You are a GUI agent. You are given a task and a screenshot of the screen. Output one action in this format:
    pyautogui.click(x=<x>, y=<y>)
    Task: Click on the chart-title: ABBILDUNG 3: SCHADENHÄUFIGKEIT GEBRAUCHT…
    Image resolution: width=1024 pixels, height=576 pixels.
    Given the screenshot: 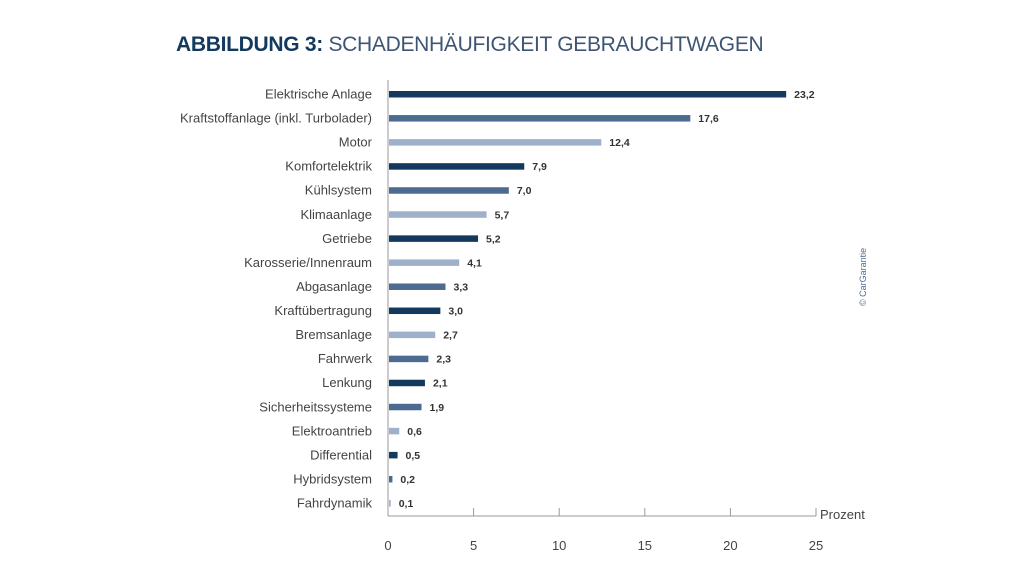 What is the action you would take?
    pyautogui.click(x=470, y=45)
    